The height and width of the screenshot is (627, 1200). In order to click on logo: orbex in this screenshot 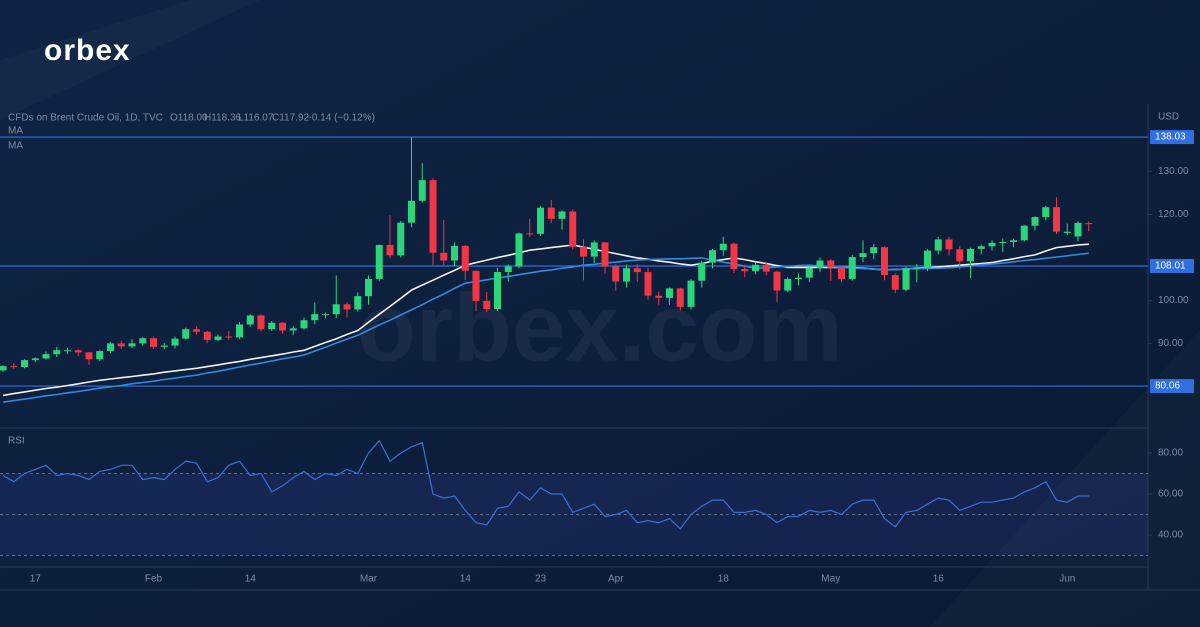, I will do `click(87, 50)`.